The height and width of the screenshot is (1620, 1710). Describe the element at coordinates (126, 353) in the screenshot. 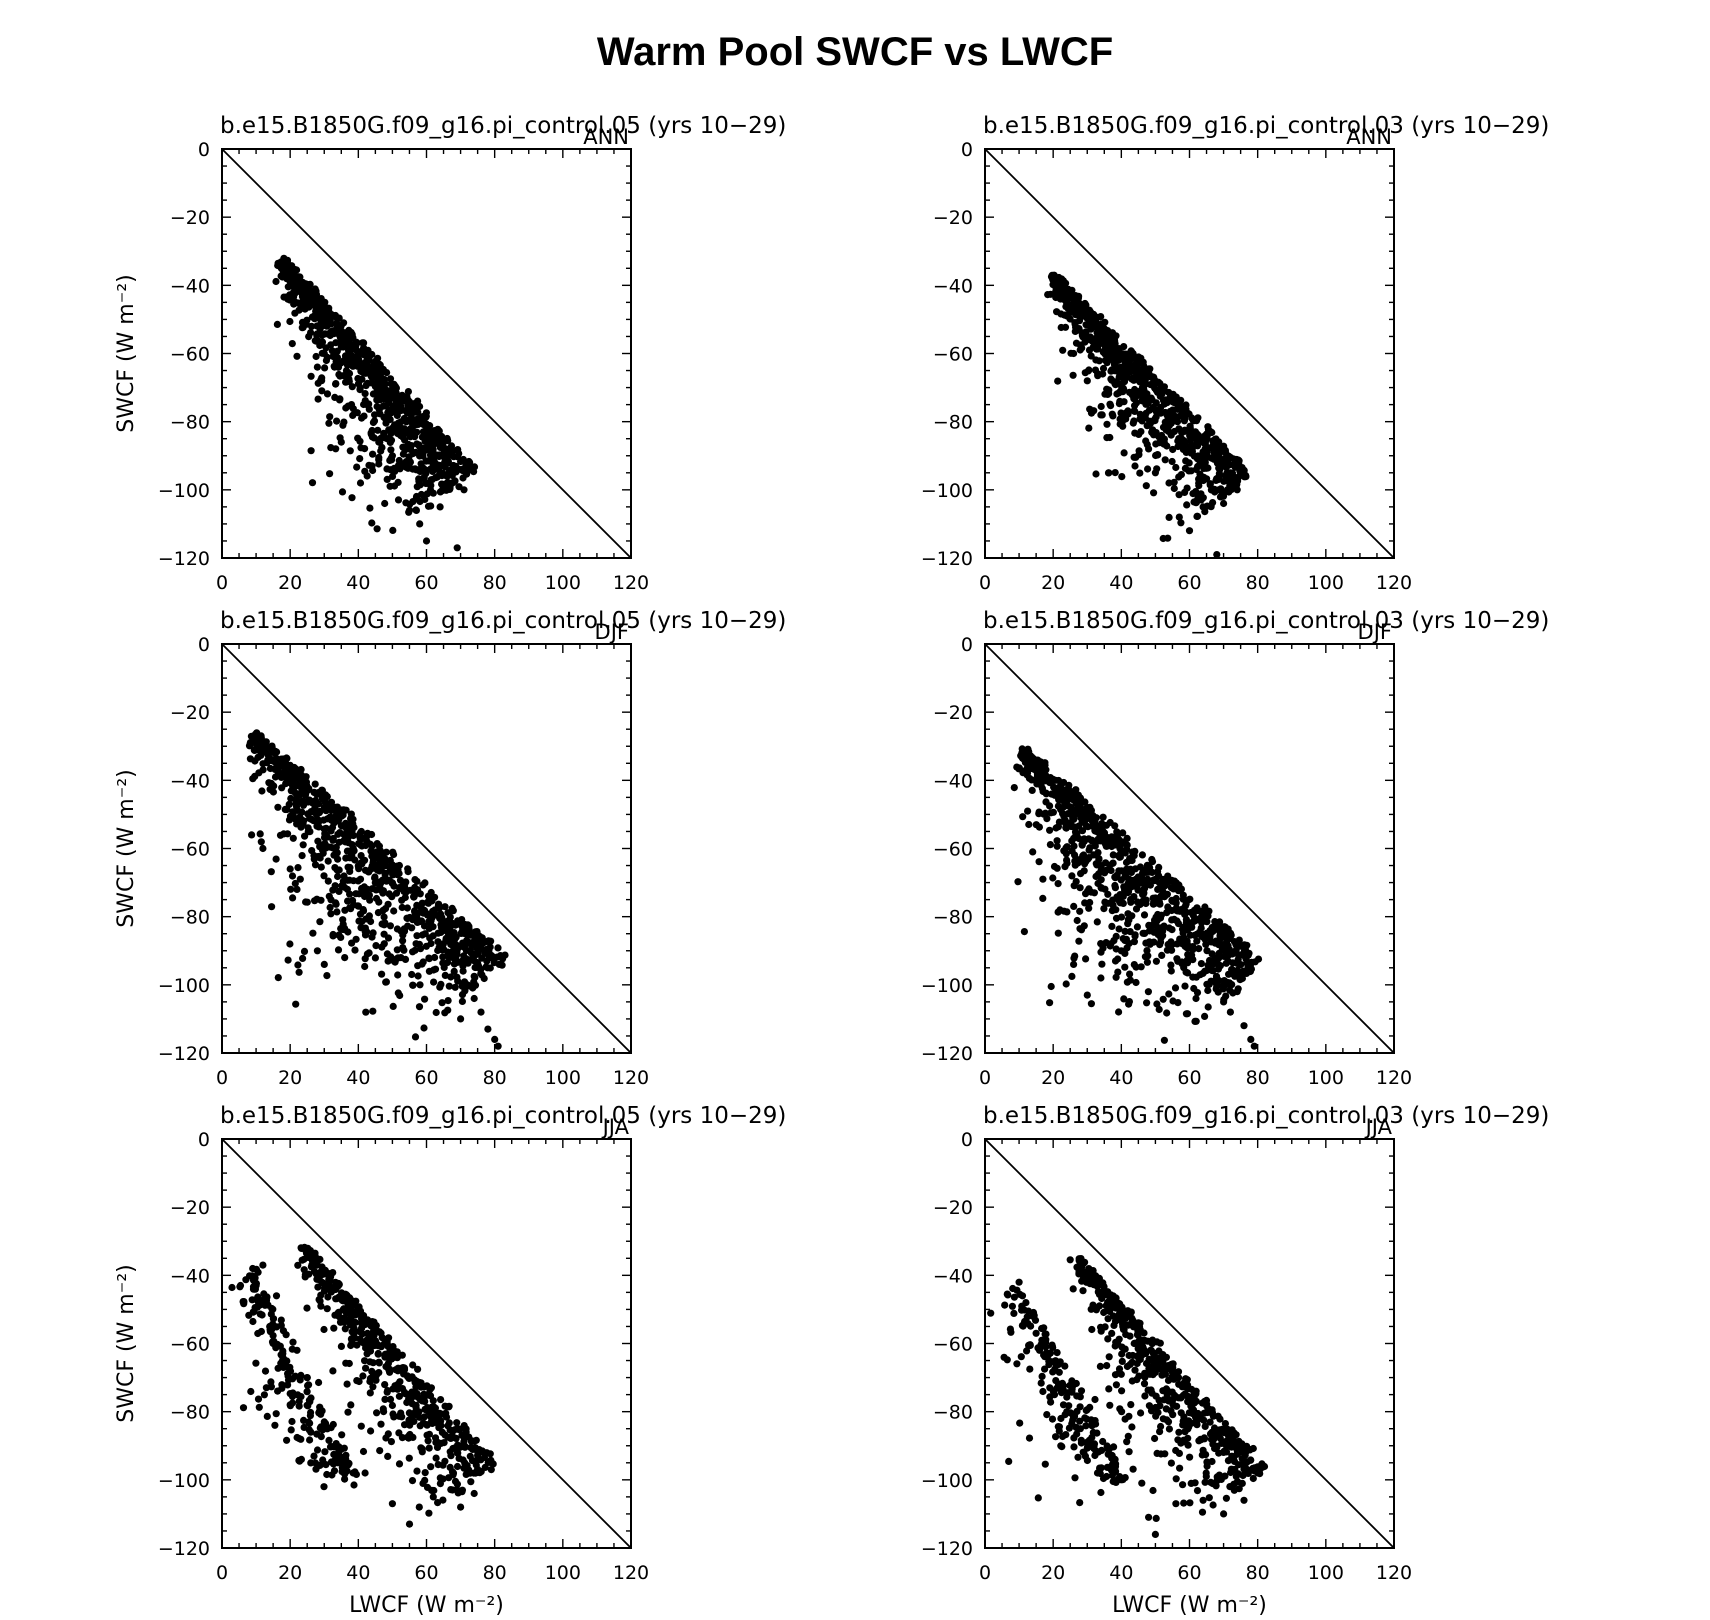

I see `y-axis-label: SWCF (W m⁻²)` at that location.